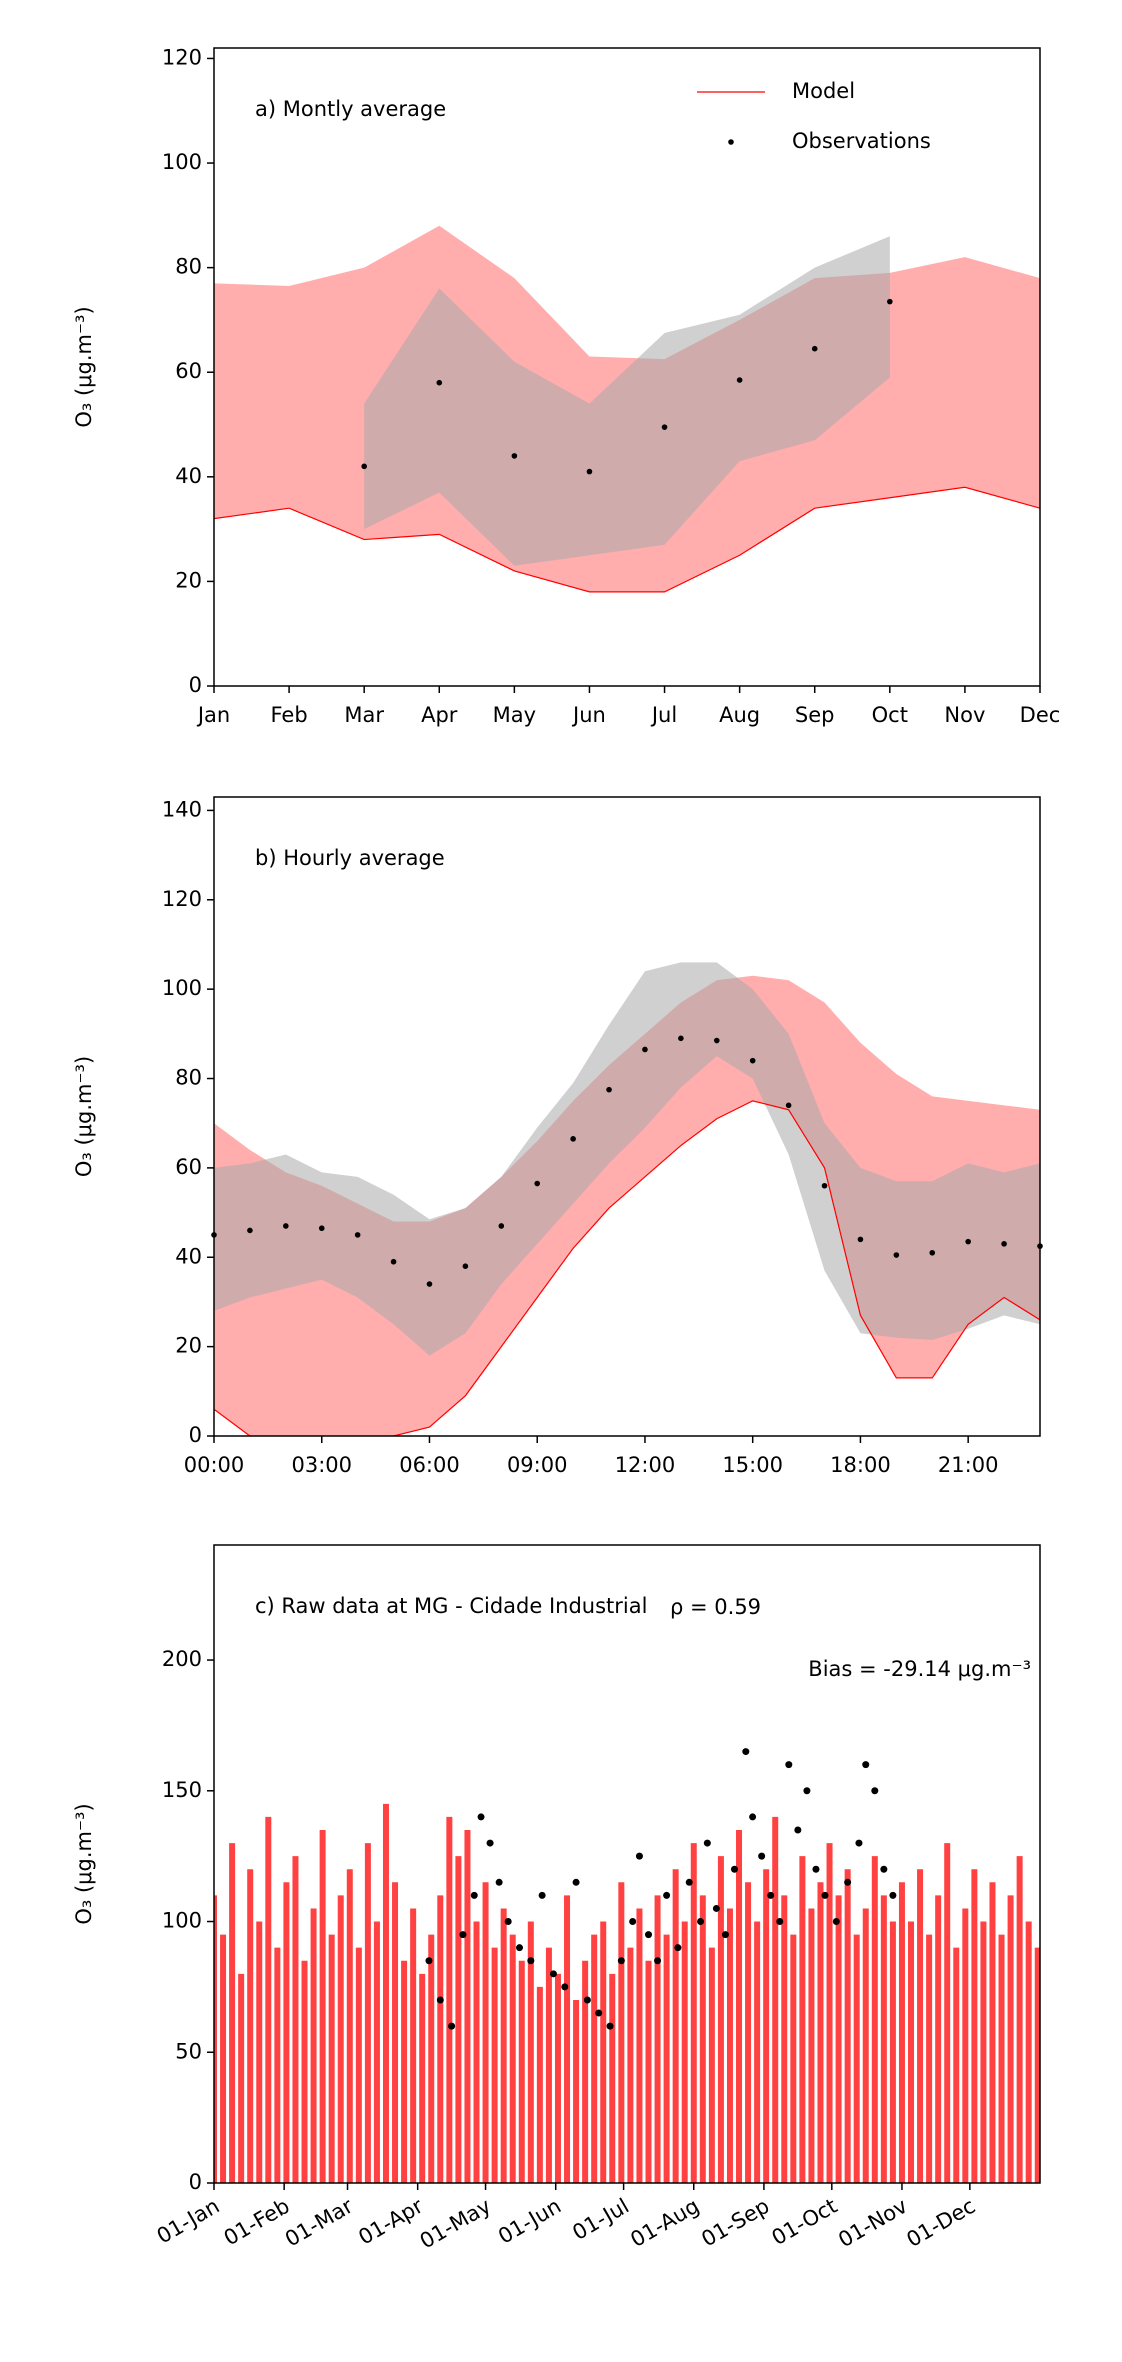 The width and height of the screenshot is (1122, 2362). What do you see at coordinates (213, 715) in the screenshot?
I see `x-tick-label: Jan` at bounding box center [213, 715].